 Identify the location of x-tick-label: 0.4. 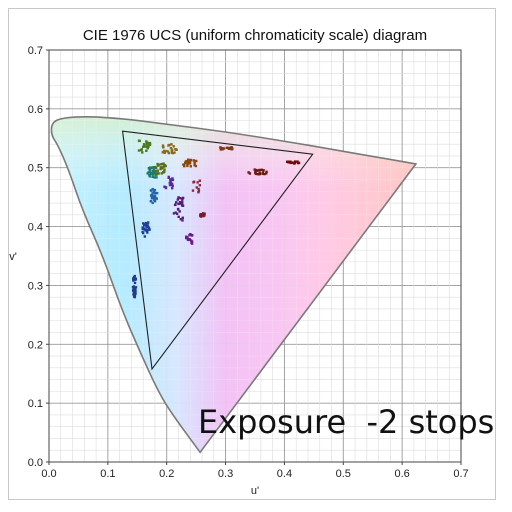
(284, 474).